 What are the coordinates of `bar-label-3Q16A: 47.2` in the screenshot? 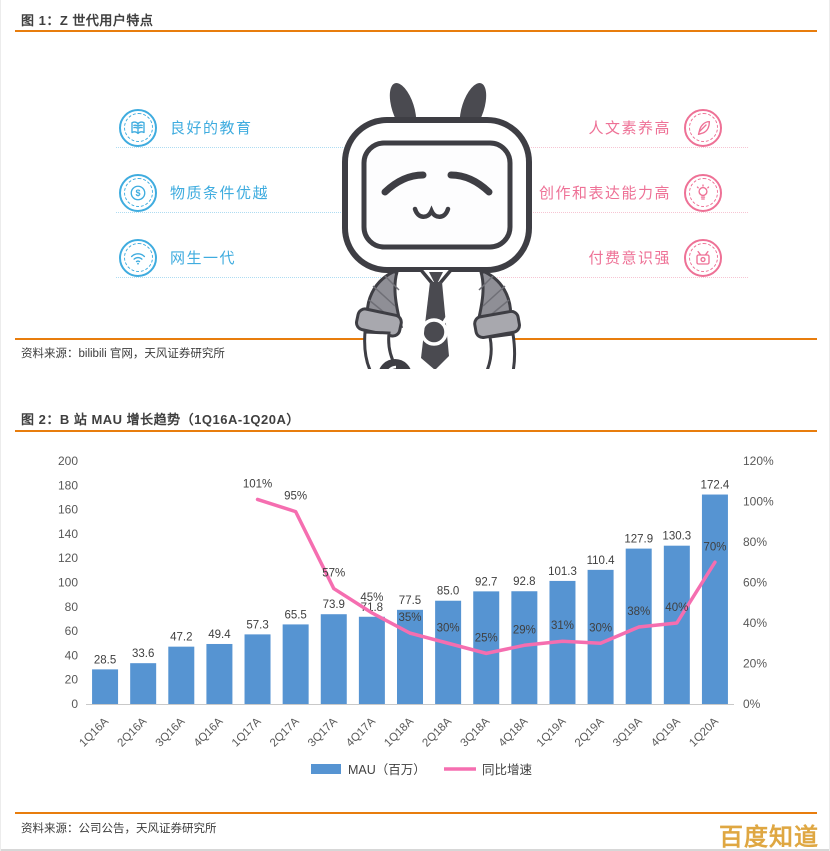 It's located at (181, 638).